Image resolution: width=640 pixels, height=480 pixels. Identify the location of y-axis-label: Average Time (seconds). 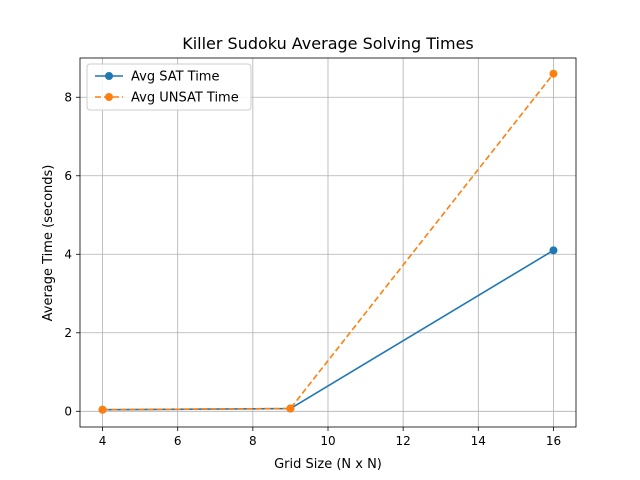
(48, 243).